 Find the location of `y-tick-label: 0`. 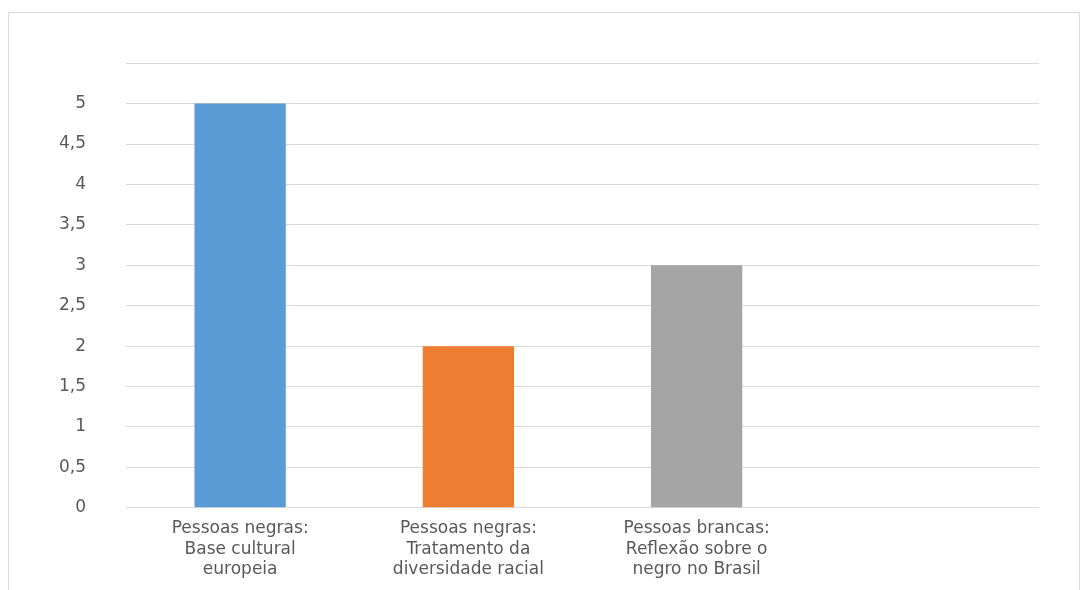

y-tick-label: 0 is located at coordinates (81, 506).